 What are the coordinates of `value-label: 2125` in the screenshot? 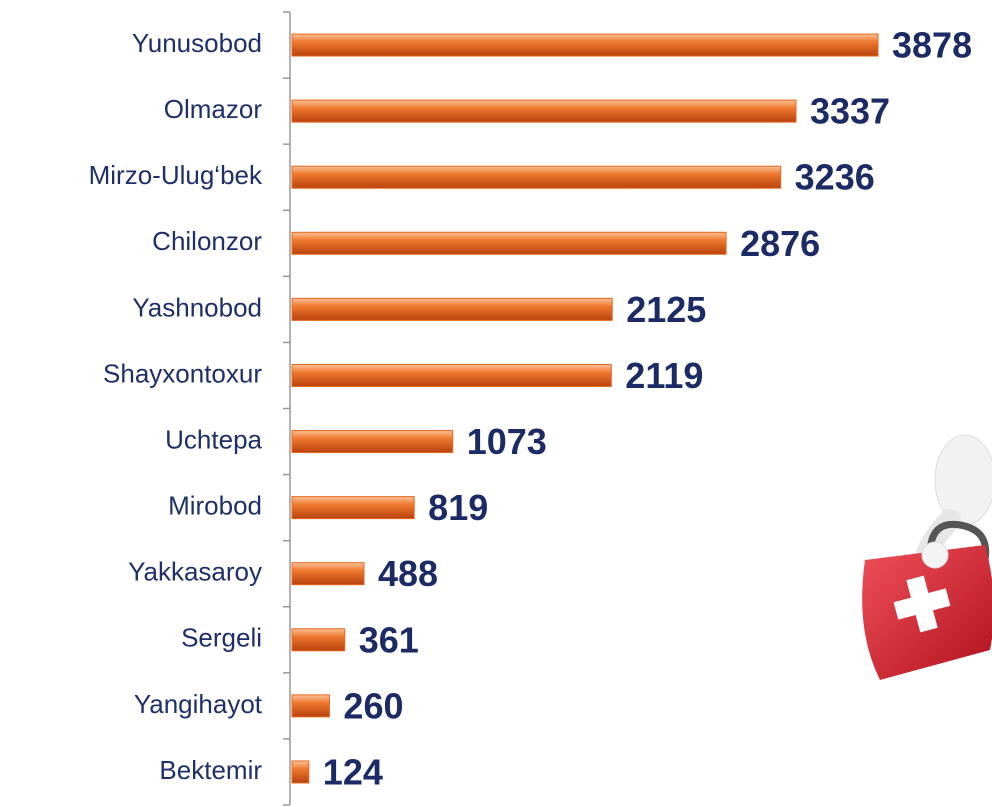 It's located at (666, 309).